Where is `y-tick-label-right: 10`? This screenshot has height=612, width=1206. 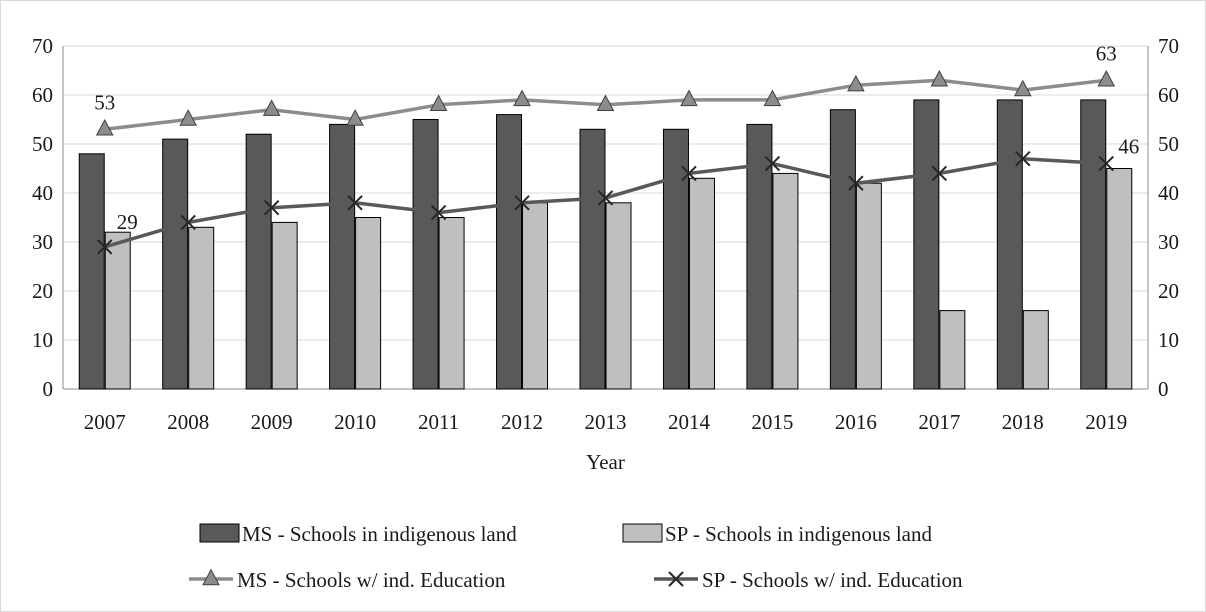
y-tick-label-right: 10 is located at coordinates (1168, 340).